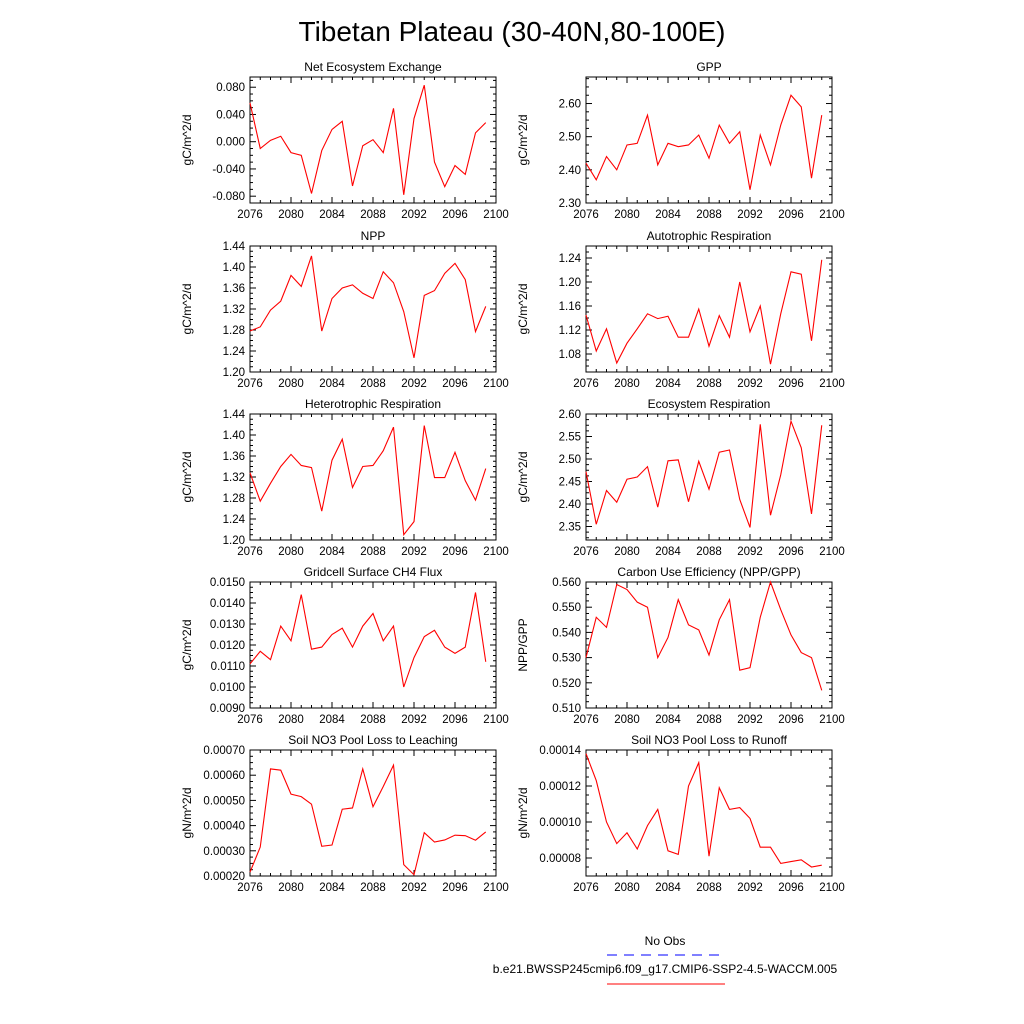 This screenshot has width=1024, height=1024. What do you see at coordinates (566, 709) in the screenshot?
I see `y-tick-label: 0.510` at bounding box center [566, 709].